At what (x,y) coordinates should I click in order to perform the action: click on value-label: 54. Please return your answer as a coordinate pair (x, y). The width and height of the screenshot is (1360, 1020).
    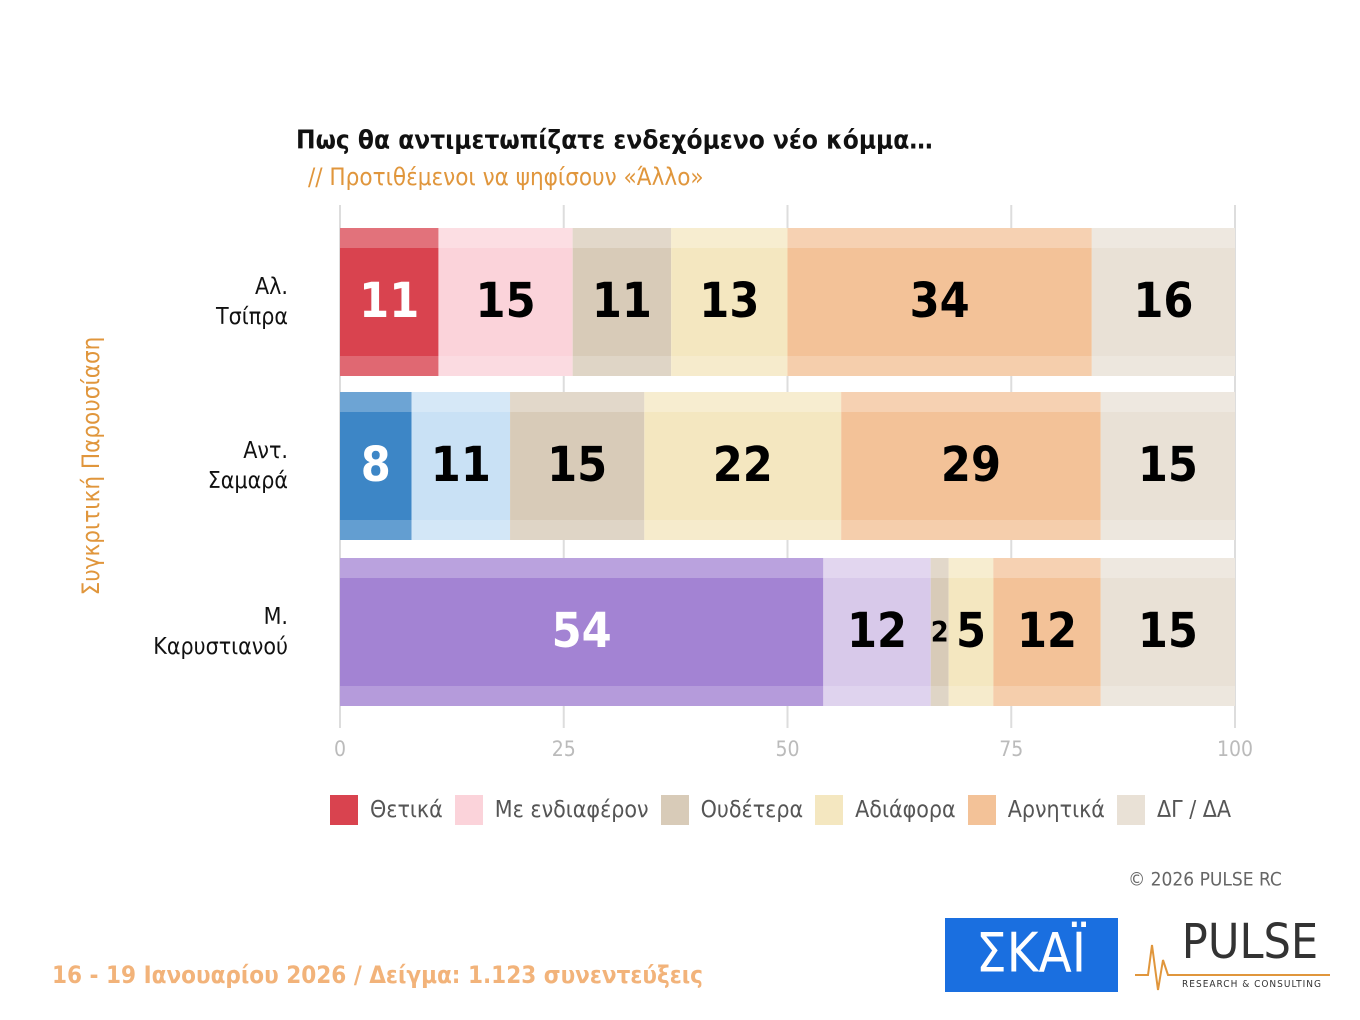
    Looking at the image, I should click on (582, 631).